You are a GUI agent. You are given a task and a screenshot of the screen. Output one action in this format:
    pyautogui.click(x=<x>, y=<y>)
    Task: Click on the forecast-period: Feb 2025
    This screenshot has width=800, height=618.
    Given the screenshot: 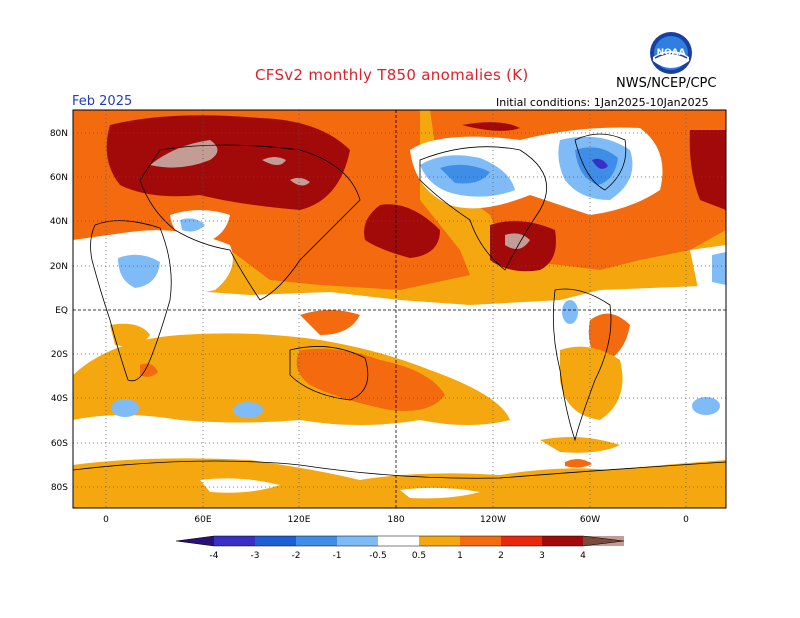 What is the action you would take?
    pyautogui.click(x=102, y=101)
    